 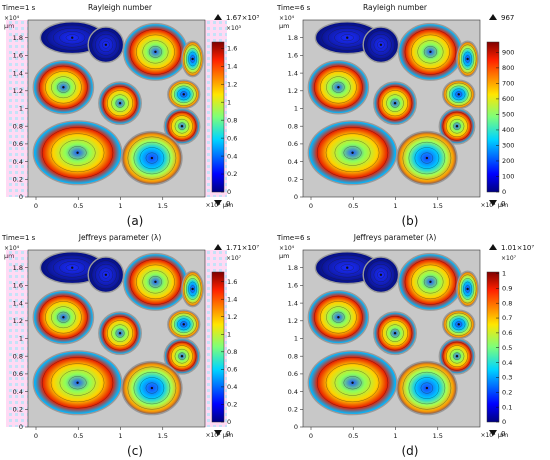 What do you see at coordinates (508, 115) in the screenshot?
I see `colorbar-tick-label: 500` at bounding box center [508, 115].